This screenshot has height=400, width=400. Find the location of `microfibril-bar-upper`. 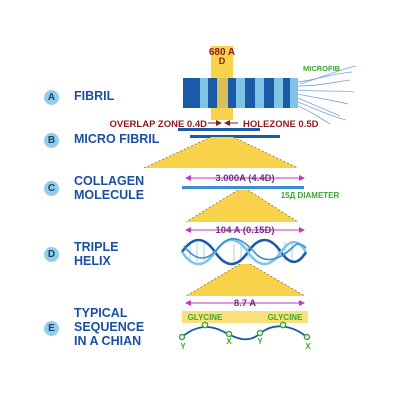

microfibril-bar-upper is located at coordinates (219, 129).